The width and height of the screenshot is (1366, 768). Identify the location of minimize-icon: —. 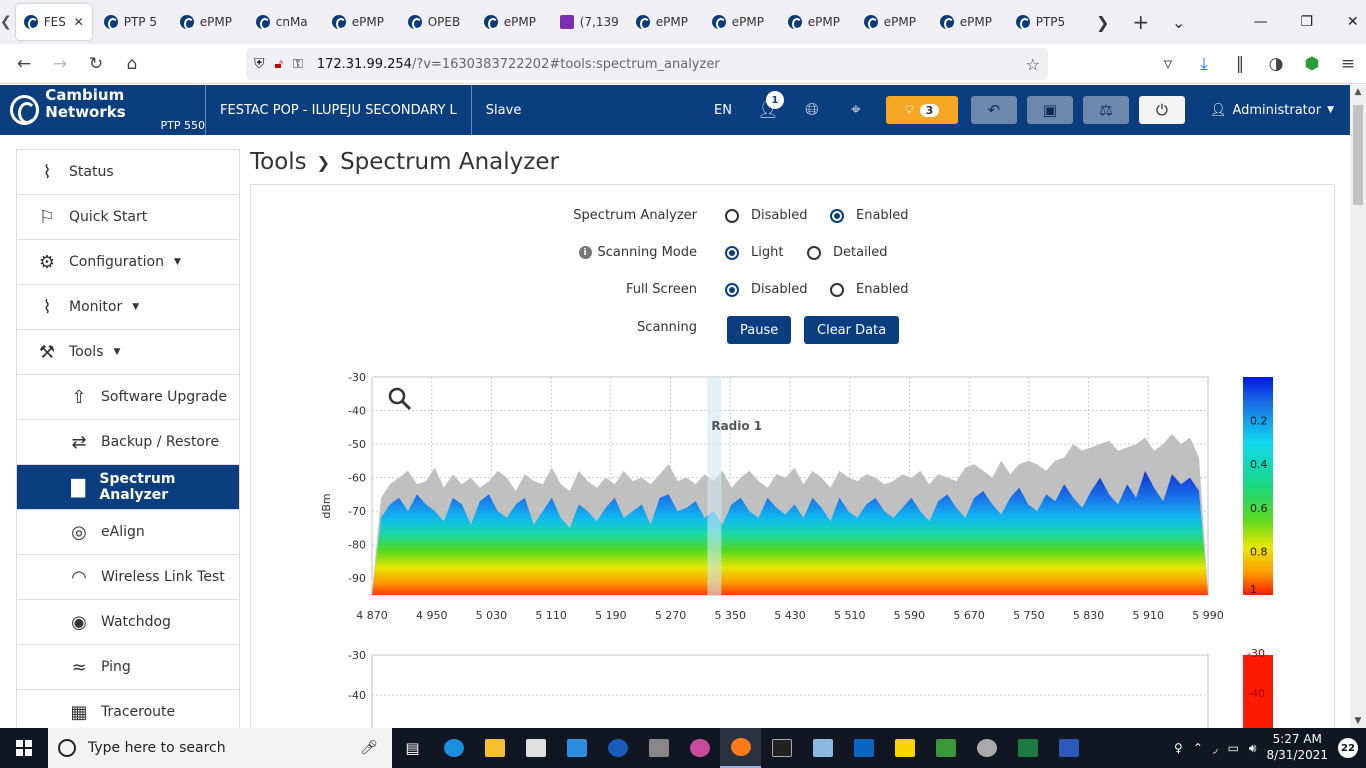
(1260, 22).